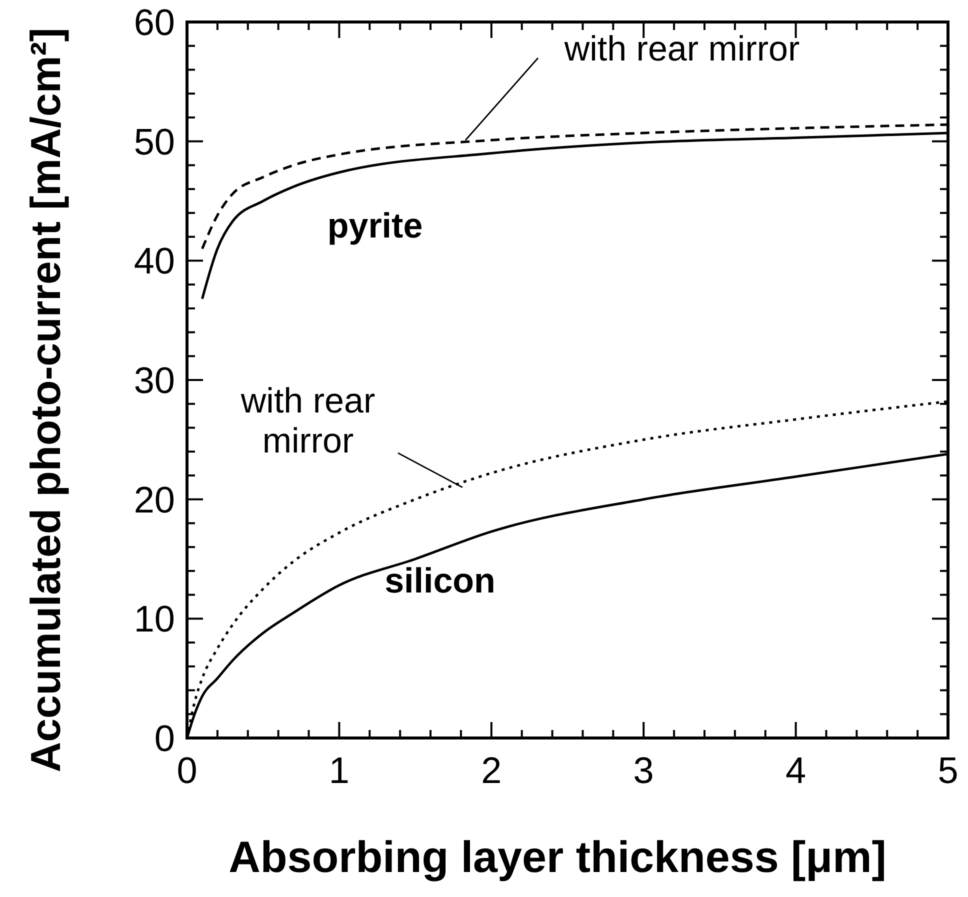 This screenshot has width=968, height=897. Describe the element at coordinates (154, 141) in the screenshot. I see `y-tick-label: 50` at that location.